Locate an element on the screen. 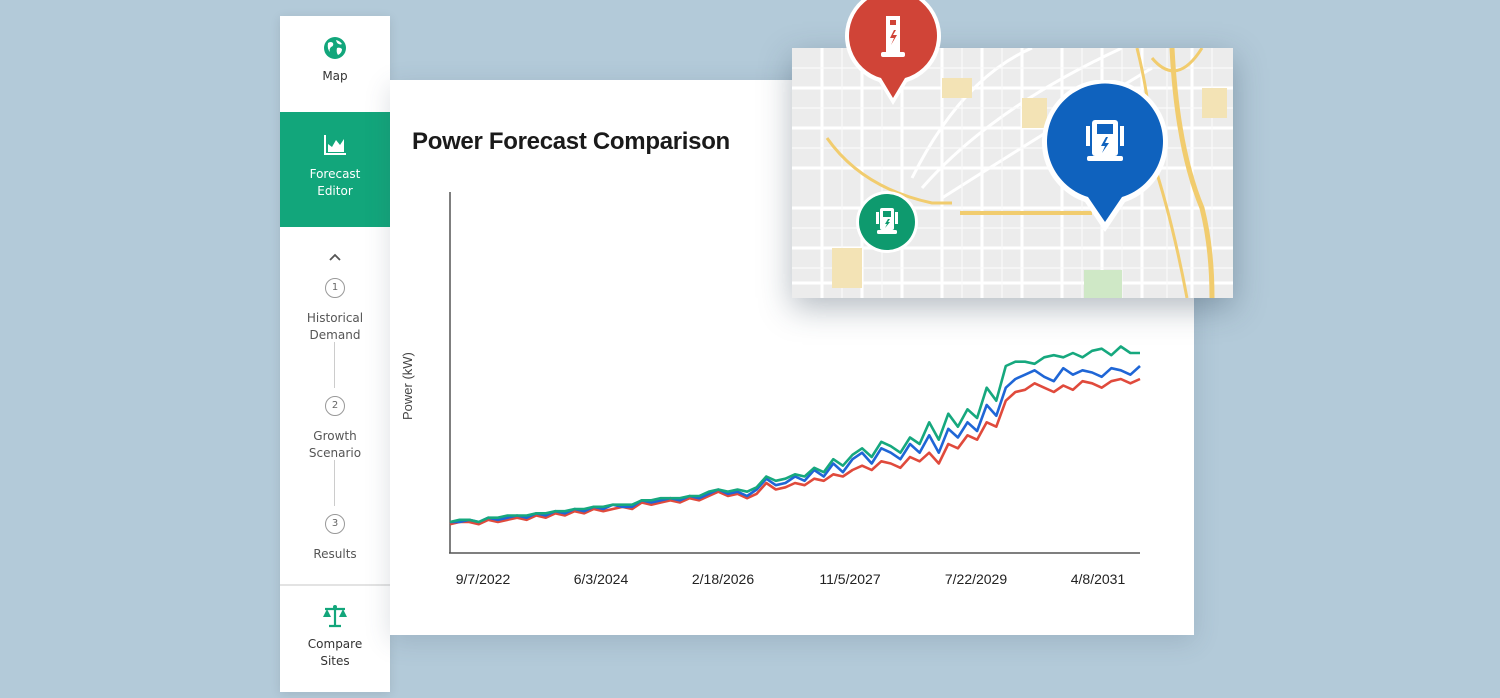  area-chart-icon is located at coordinates (335, 145).